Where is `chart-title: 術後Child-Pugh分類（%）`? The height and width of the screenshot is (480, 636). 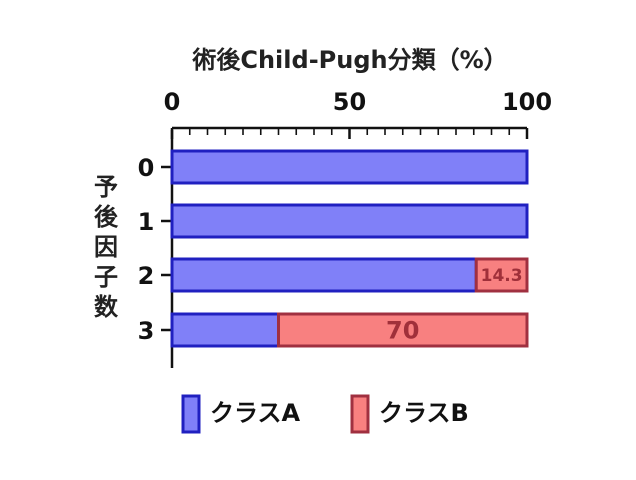
chart-title: 術後Child-Pugh分類（%） is located at coordinates (349, 60).